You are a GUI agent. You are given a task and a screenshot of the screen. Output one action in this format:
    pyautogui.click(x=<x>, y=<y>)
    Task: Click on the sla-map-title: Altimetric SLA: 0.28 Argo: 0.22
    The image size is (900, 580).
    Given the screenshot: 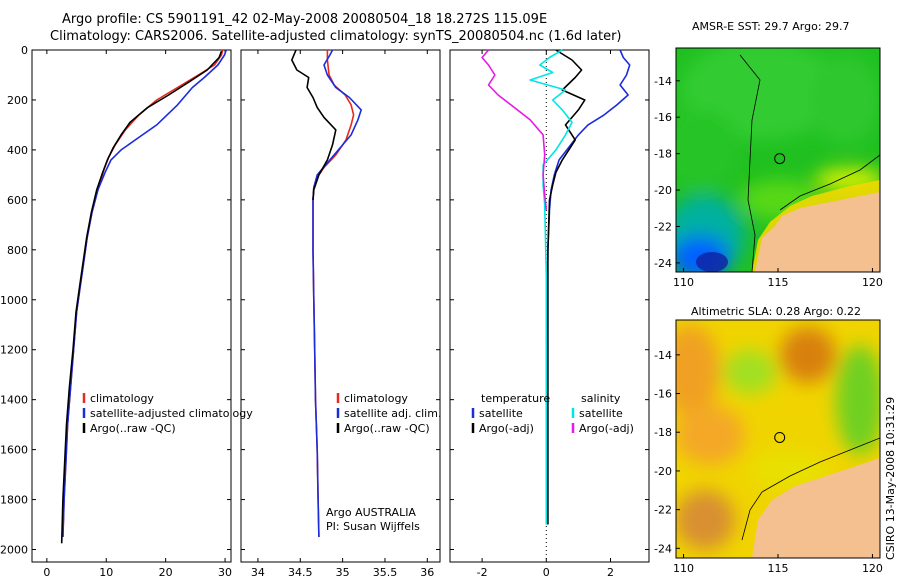 What is the action you would take?
    pyautogui.click(x=776, y=311)
    